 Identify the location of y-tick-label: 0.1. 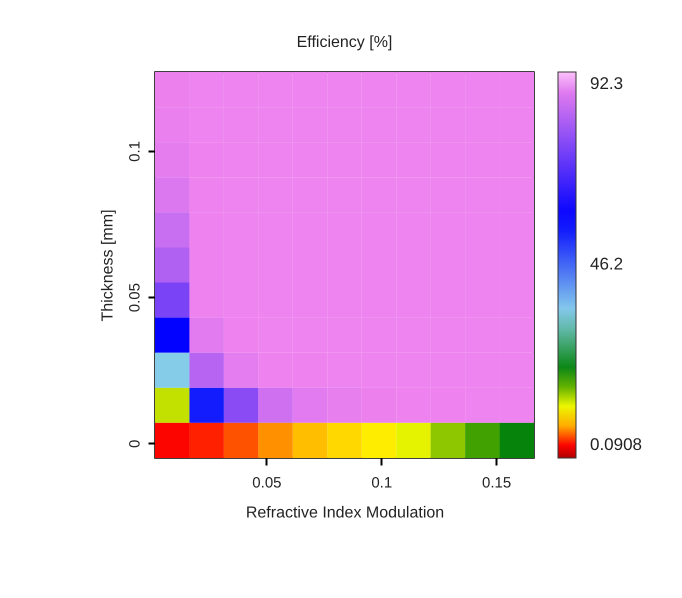
(135, 151).